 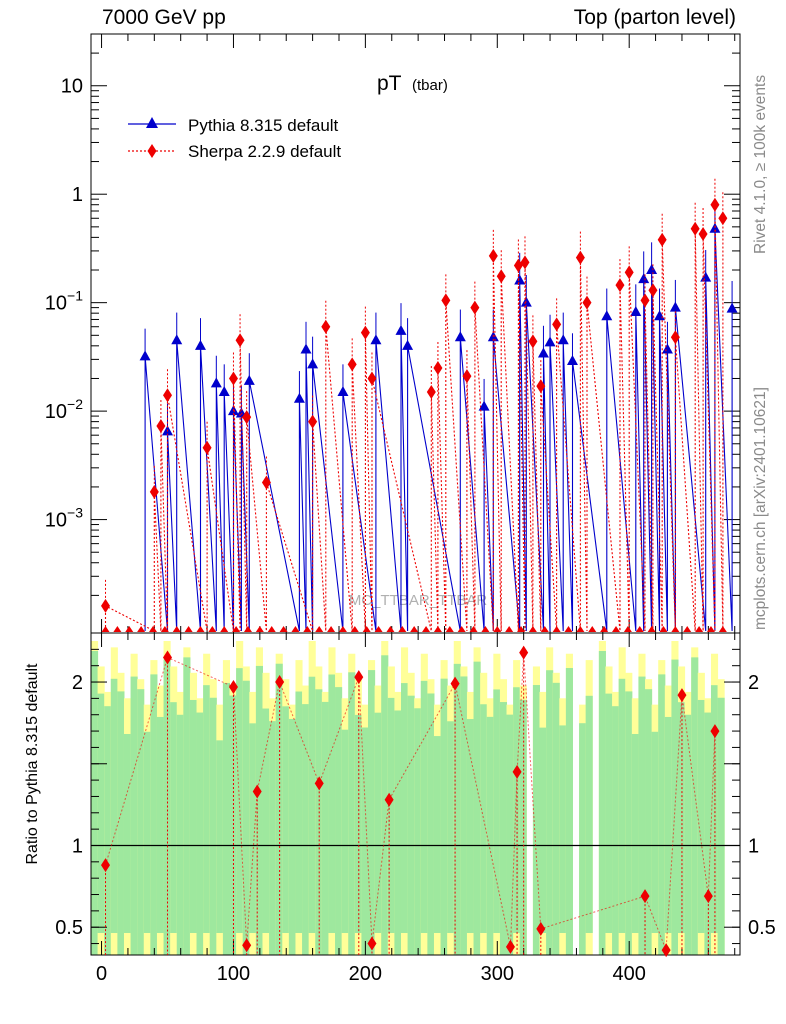 I want to click on y-tick-label: 10, so click(x=72, y=87).